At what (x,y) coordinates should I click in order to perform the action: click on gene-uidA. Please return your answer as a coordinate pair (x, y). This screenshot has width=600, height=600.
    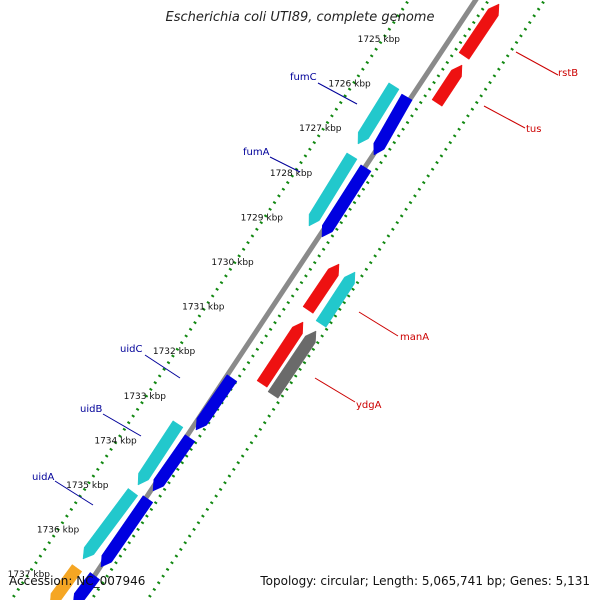
    Looking at the image, I should click on (110, 524).